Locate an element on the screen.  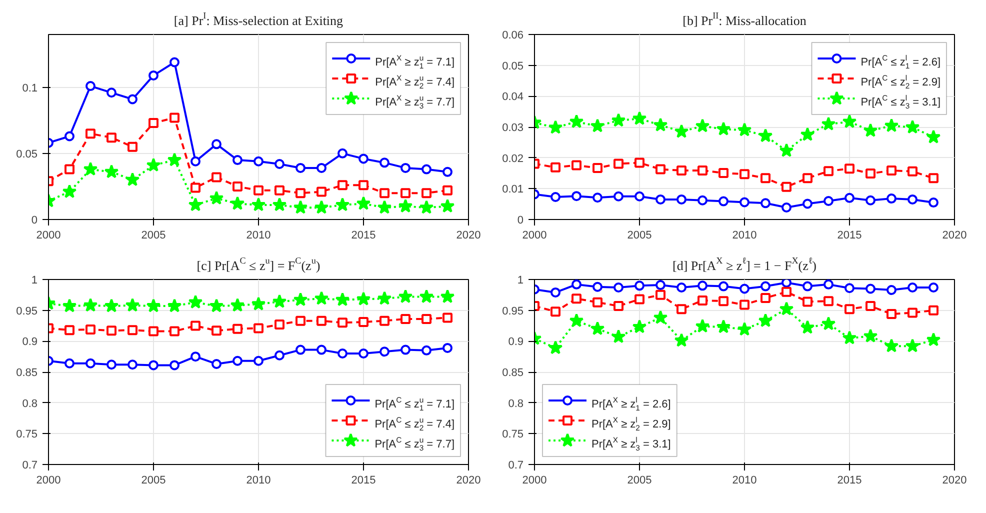
y-tick-label: 0.85 is located at coordinates (513, 373).